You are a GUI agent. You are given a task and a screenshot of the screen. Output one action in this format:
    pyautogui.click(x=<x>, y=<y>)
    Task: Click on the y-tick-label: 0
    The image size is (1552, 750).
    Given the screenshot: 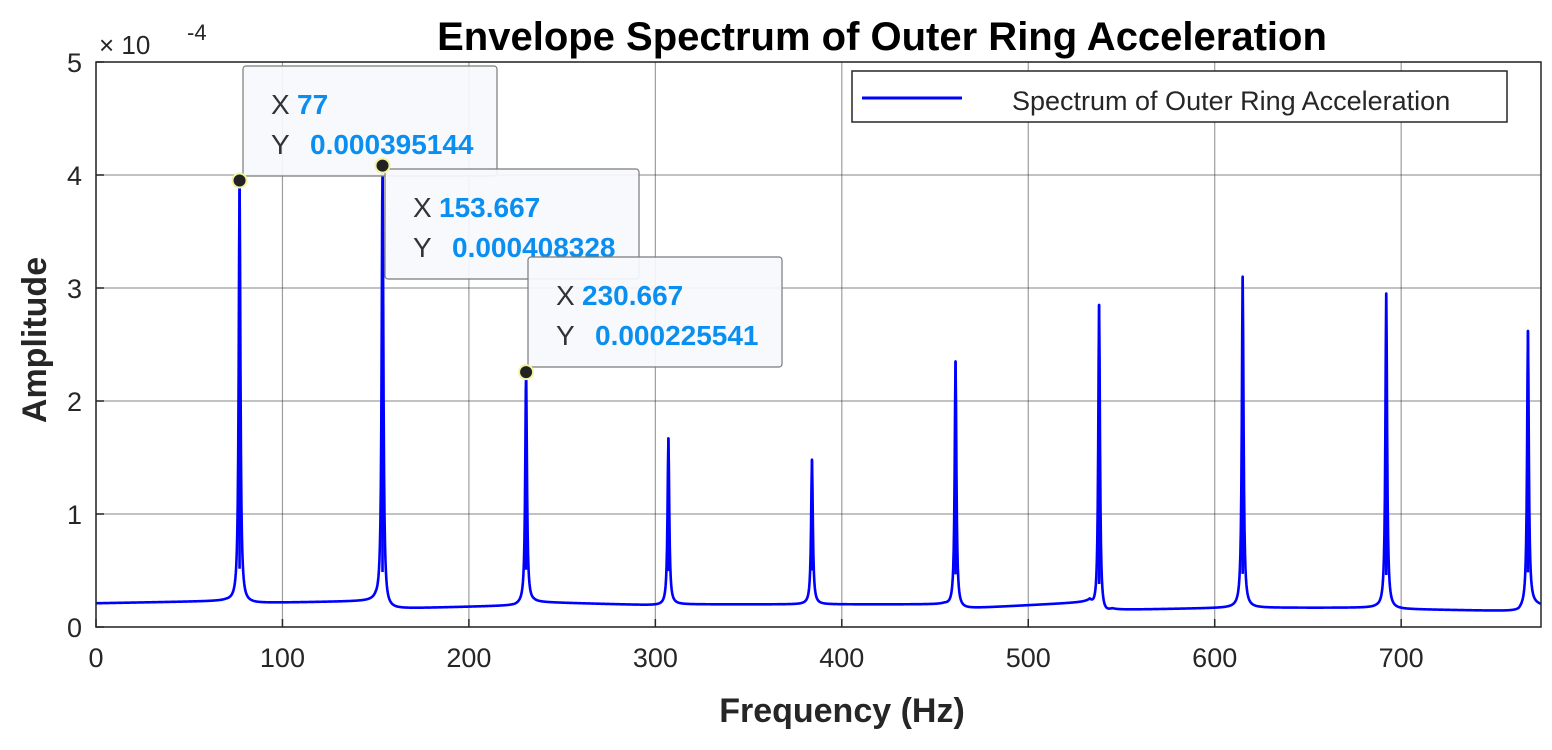 What is the action you would take?
    pyautogui.click(x=74, y=628)
    